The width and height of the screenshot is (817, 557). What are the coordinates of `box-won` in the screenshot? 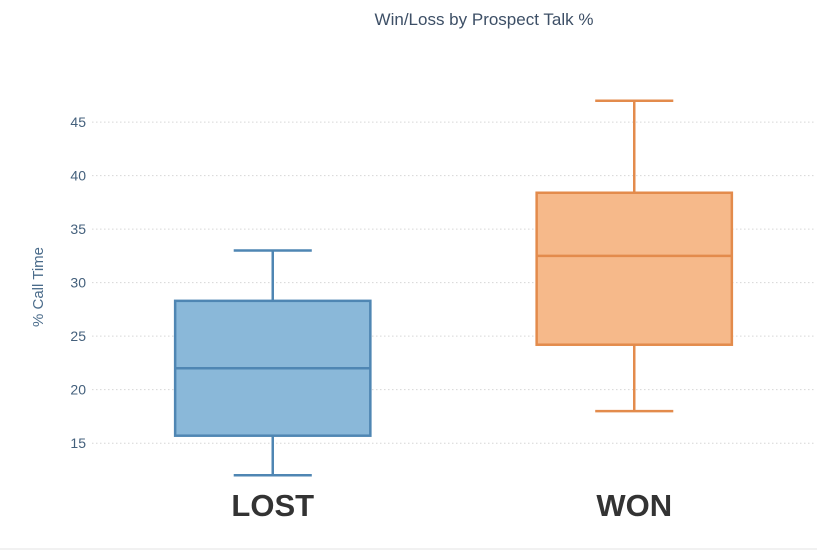 It's located at (634, 256).